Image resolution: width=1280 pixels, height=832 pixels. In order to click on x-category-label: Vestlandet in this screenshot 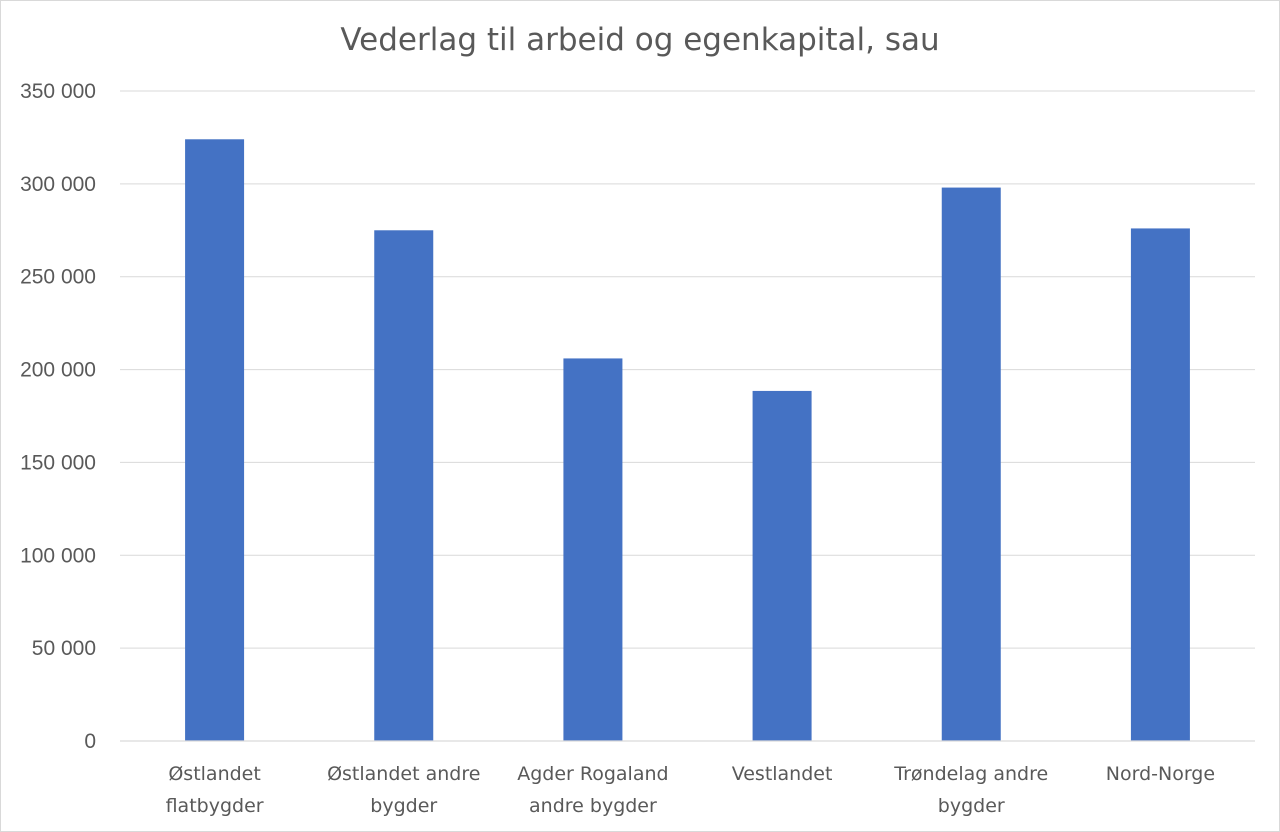, I will do `click(782, 774)`.